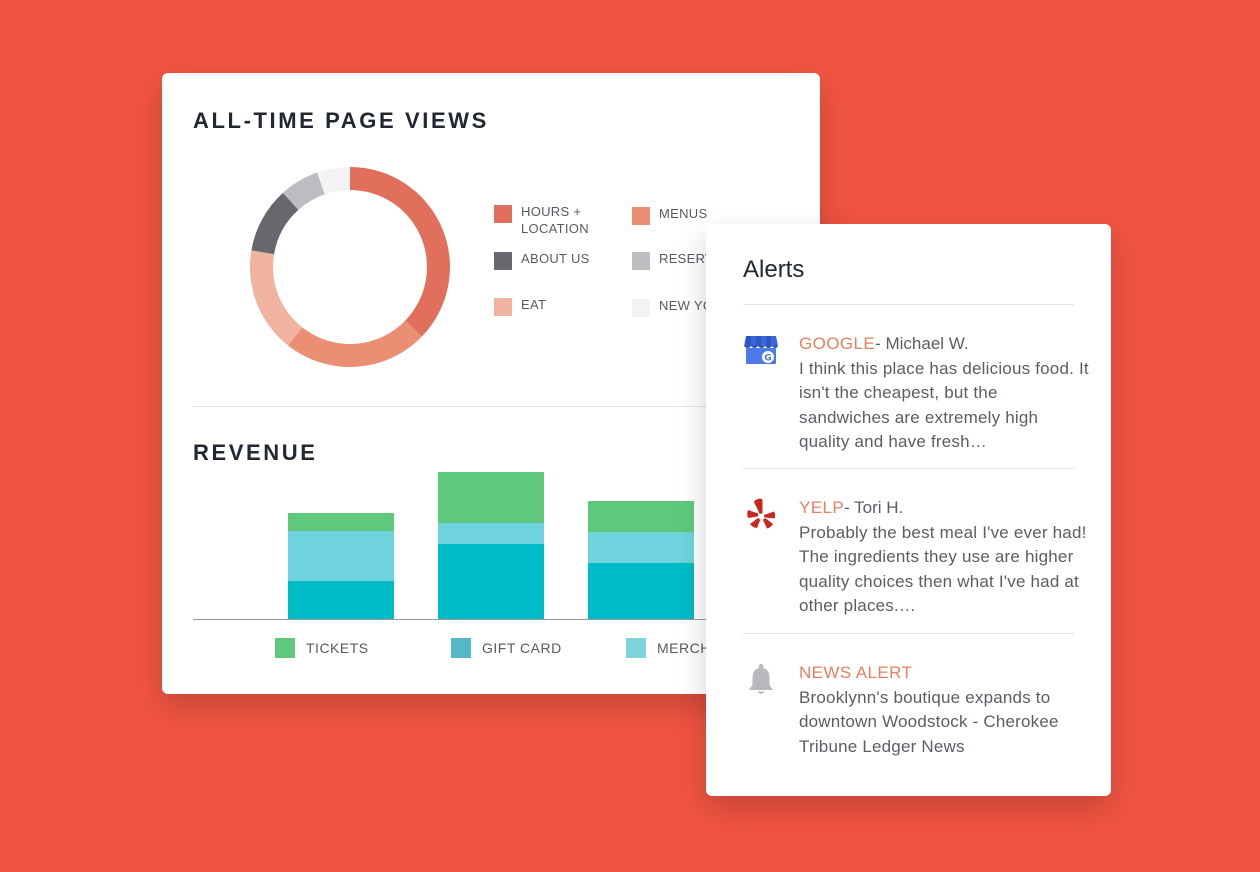  I want to click on alert-source: NEWS ALERT, so click(856, 672).